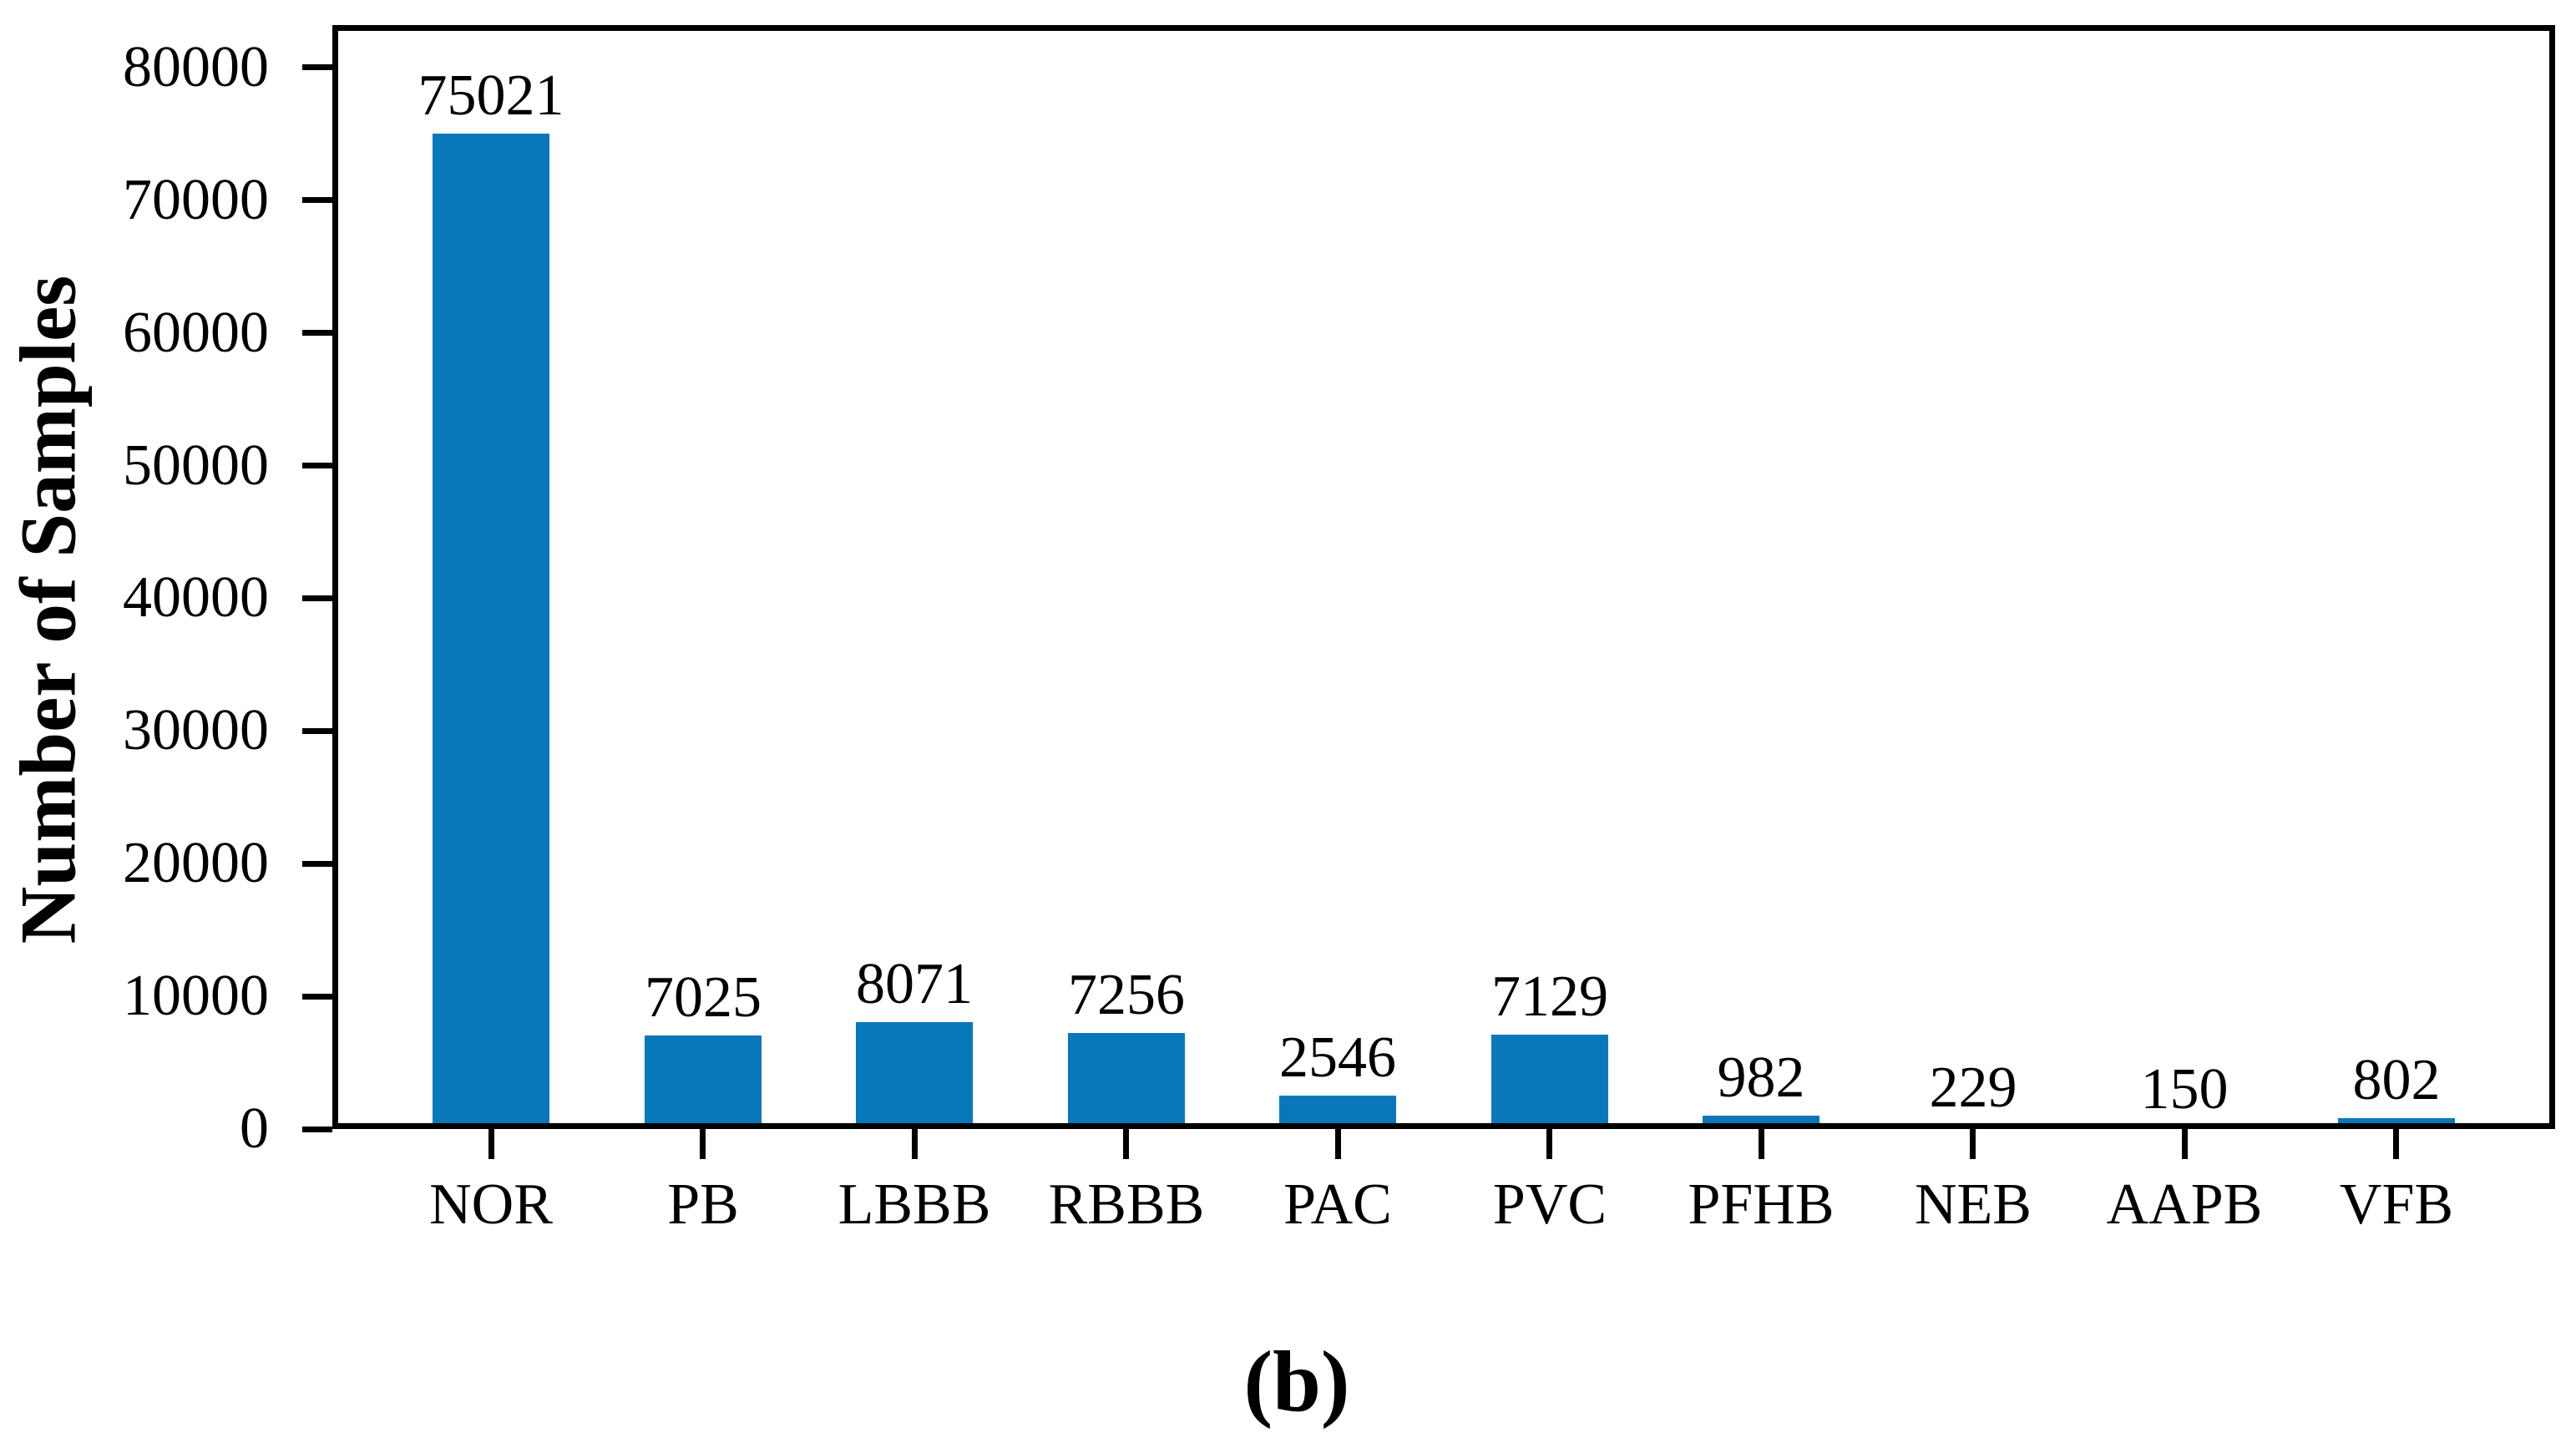 Image resolution: width=2576 pixels, height=1443 pixels. Describe the element at coordinates (2397, 1204) in the screenshot. I see `x-tick-label-VFB: VFB` at that location.